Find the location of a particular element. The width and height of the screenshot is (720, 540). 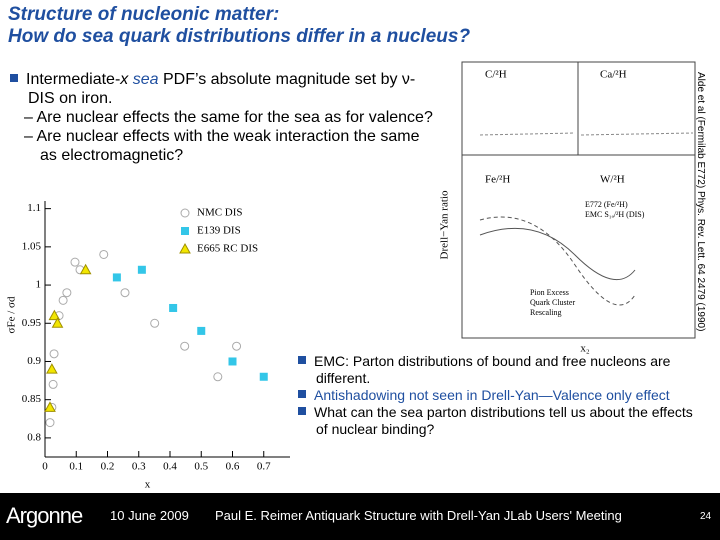

text: ν is located at coordinates (405, 79).